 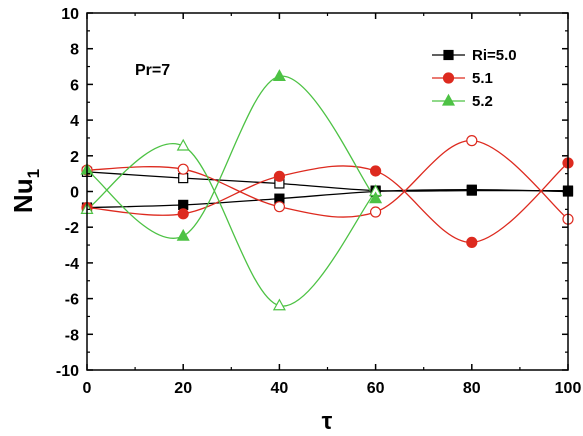 What do you see at coordinates (87, 388) in the screenshot?
I see `x-tick-label: 0` at bounding box center [87, 388].